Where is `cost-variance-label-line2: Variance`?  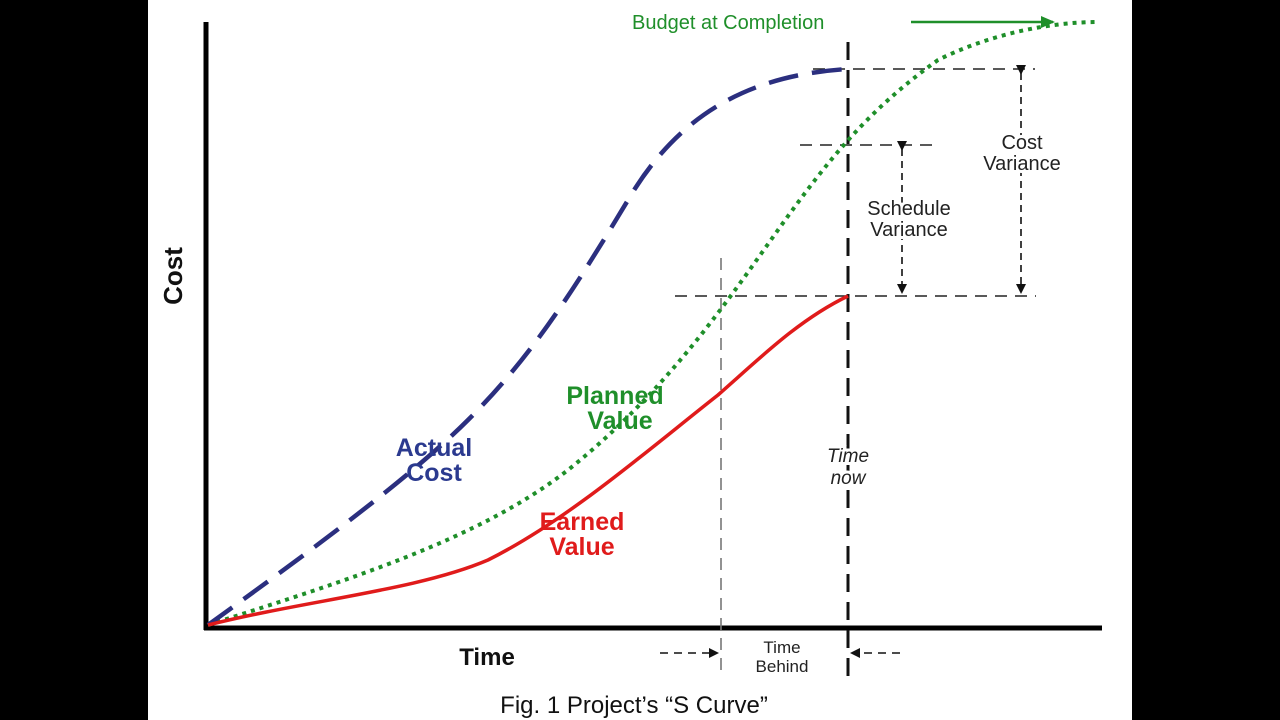
cost-variance-label-line2: Variance is located at coordinates (1021, 164).